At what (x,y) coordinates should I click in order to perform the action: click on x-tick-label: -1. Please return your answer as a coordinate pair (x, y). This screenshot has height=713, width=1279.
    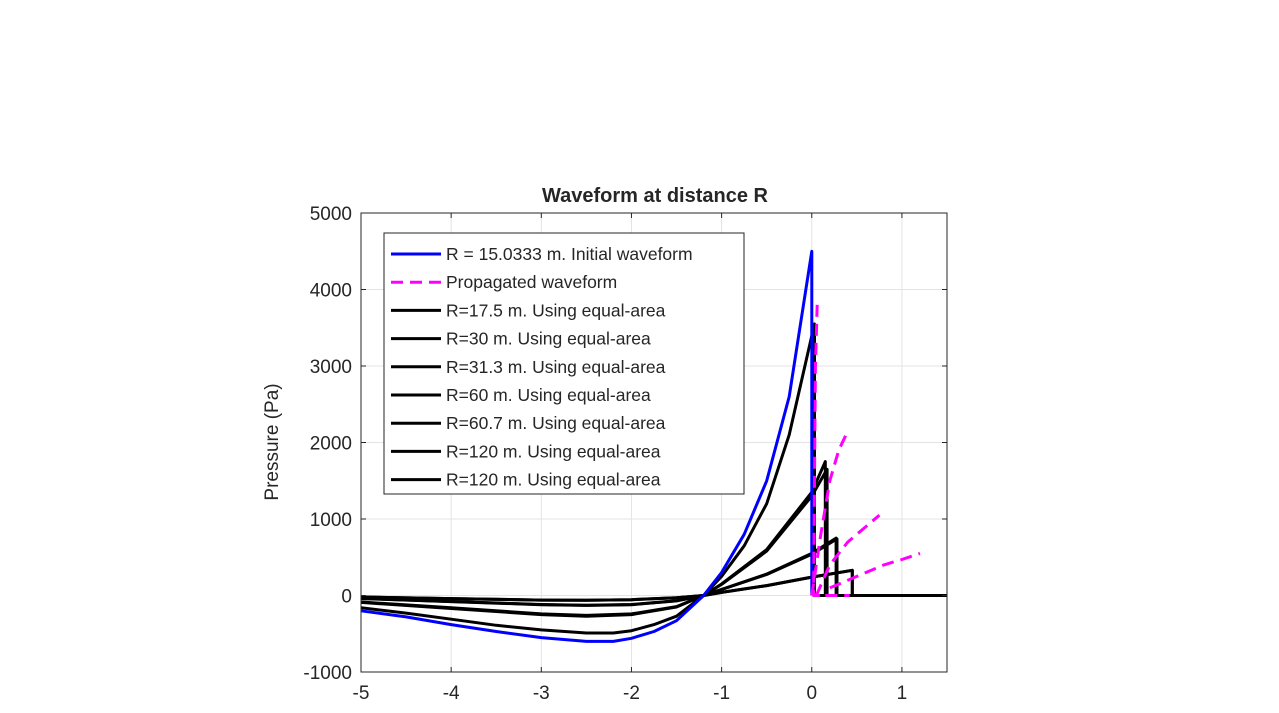
    Looking at the image, I should click on (721, 693).